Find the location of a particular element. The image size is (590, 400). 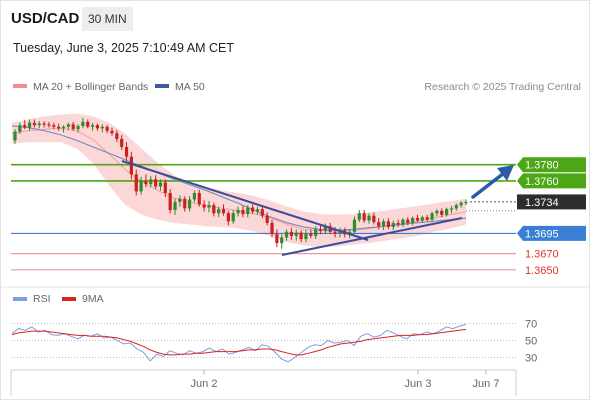

symbol-title: USD/CAD is located at coordinates (45, 18).